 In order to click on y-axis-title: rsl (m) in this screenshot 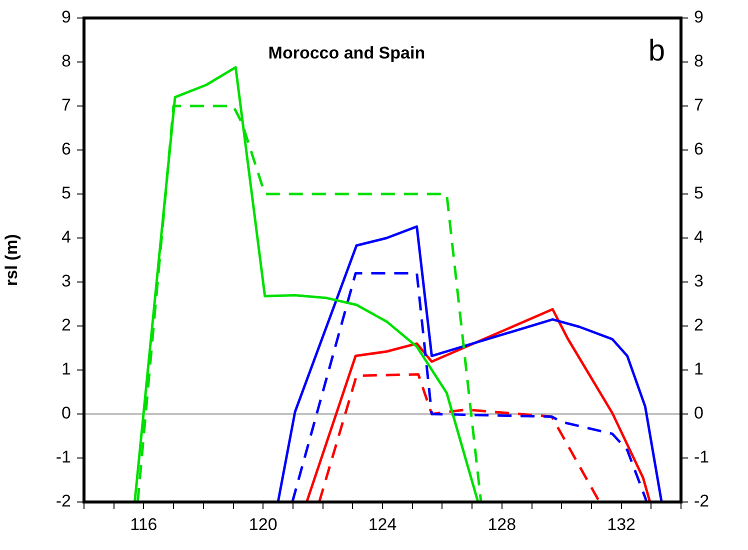, I will do `click(11, 260)`.